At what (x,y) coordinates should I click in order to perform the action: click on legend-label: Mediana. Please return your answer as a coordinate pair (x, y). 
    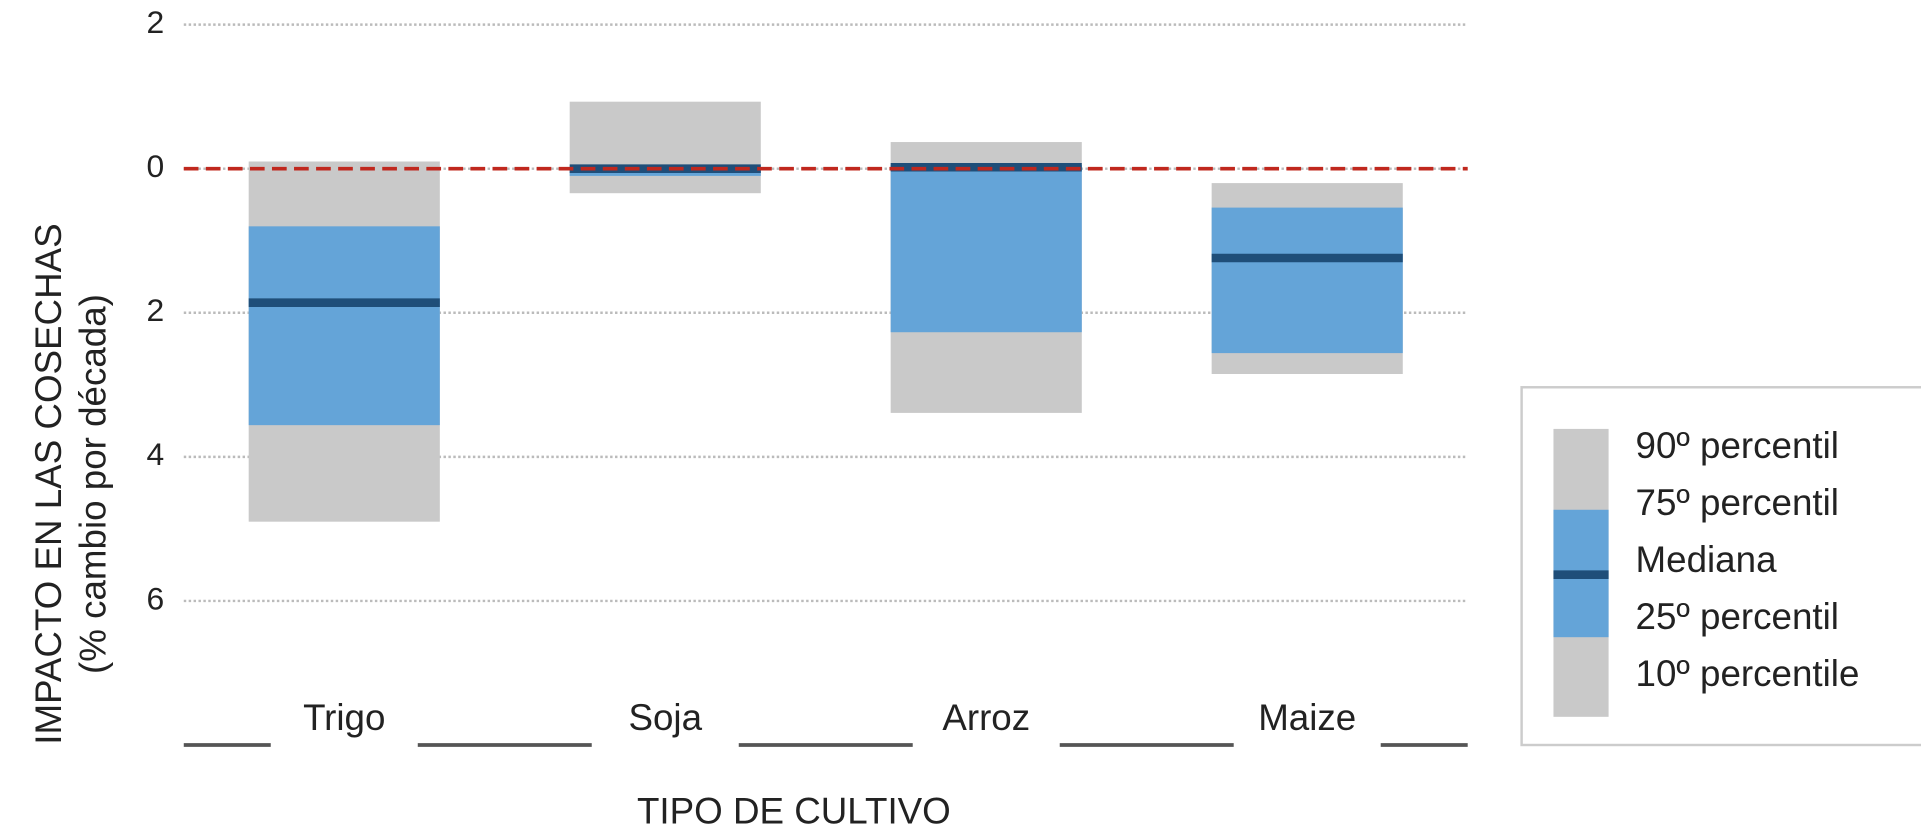
    Looking at the image, I should click on (1707, 559).